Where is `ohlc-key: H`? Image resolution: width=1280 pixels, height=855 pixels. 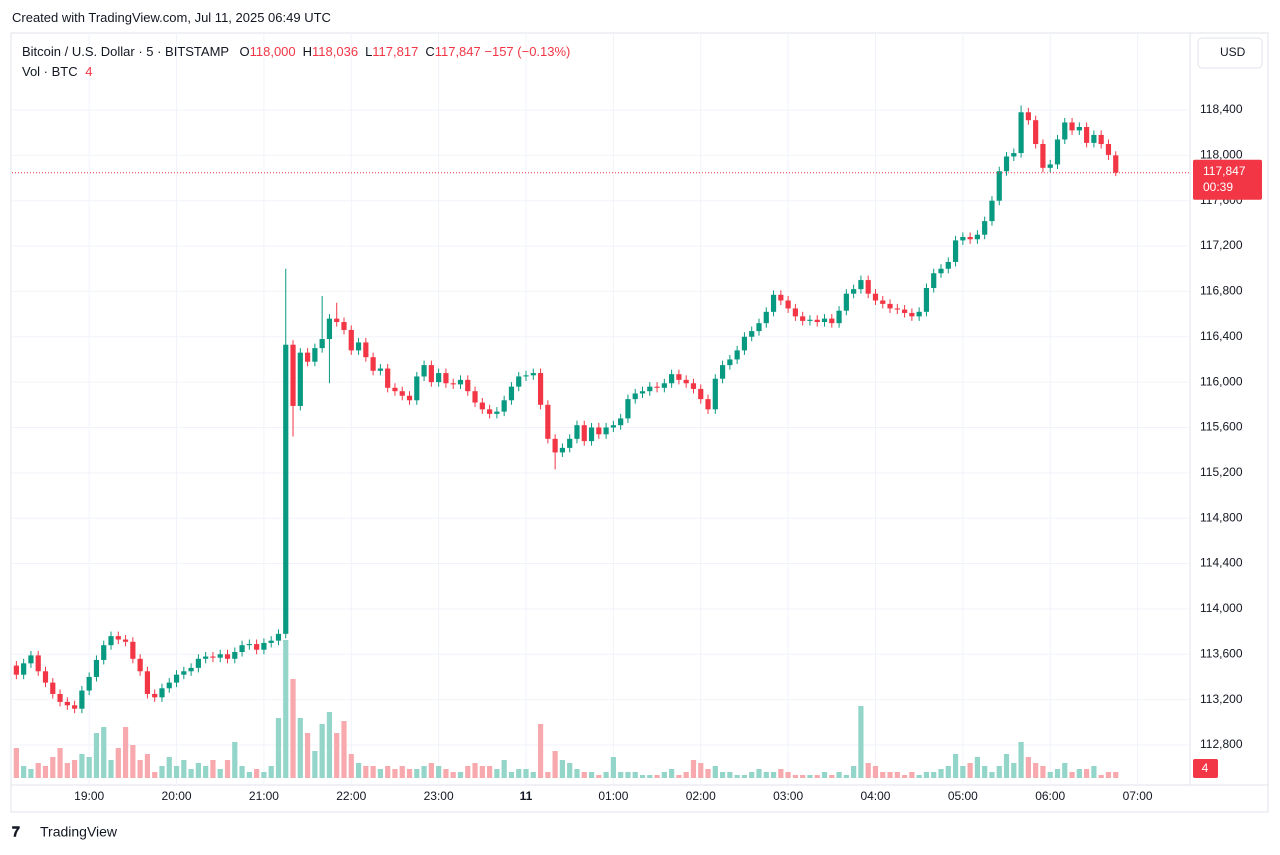 ohlc-key: H is located at coordinates (307, 51).